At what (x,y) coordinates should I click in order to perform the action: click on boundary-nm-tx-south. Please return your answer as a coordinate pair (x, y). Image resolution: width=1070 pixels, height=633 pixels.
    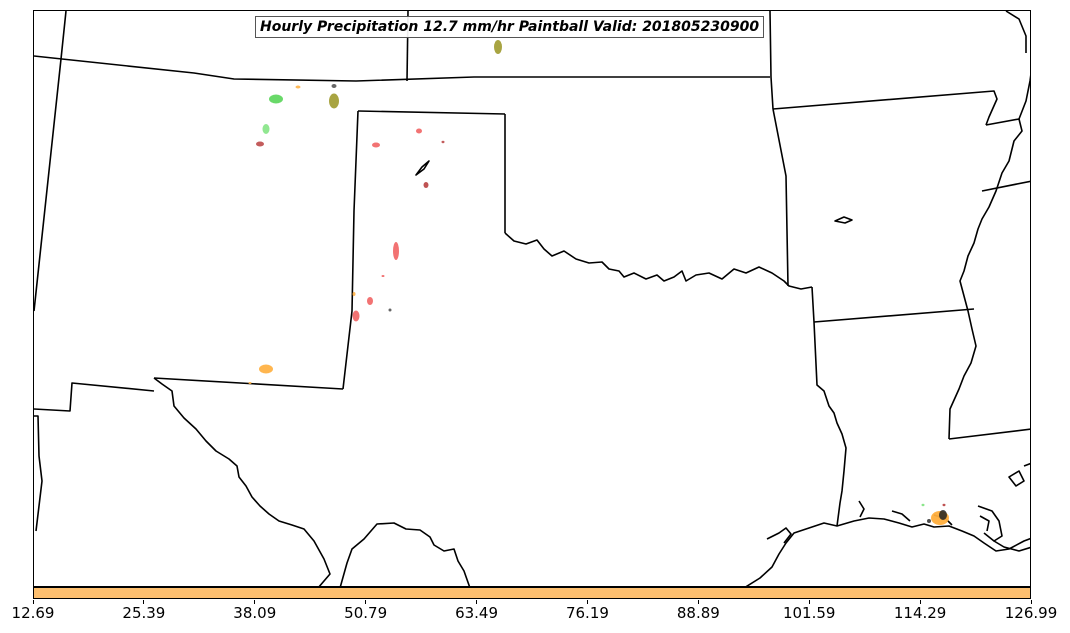
    Looking at the image, I should click on (248, 383).